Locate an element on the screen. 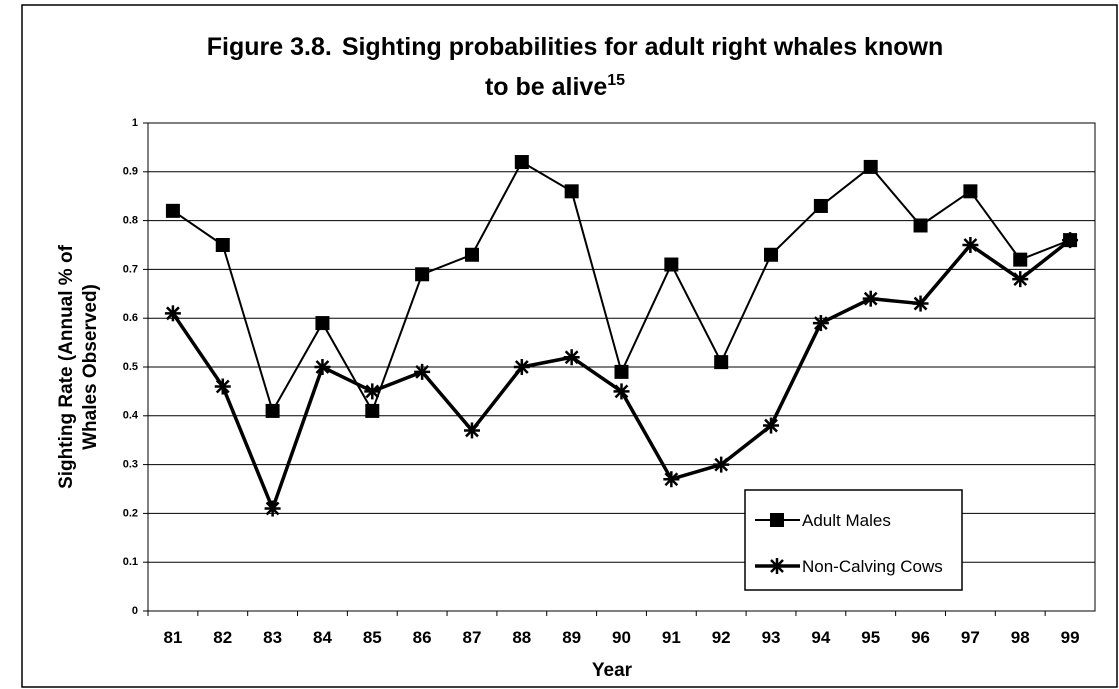 The width and height of the screenshot is (1119, 689). legend-label: Non-Calving Cows is located at coordinates (872, 566).